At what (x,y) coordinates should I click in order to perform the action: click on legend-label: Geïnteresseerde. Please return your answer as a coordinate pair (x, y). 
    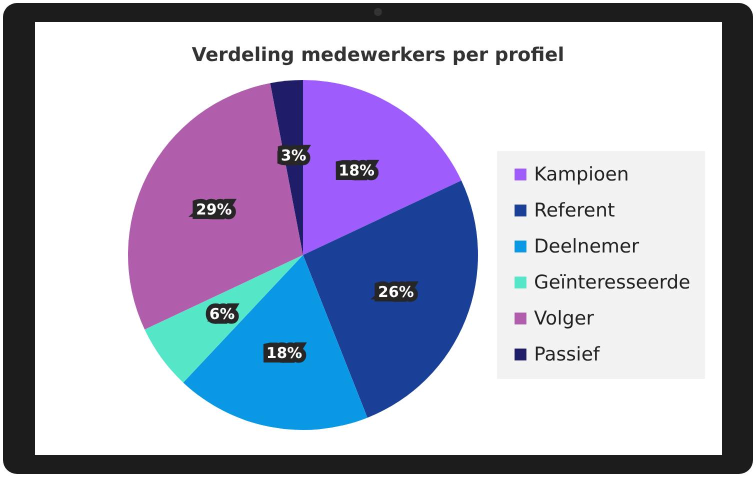
    Looking at the image, I should click on (612, 283).